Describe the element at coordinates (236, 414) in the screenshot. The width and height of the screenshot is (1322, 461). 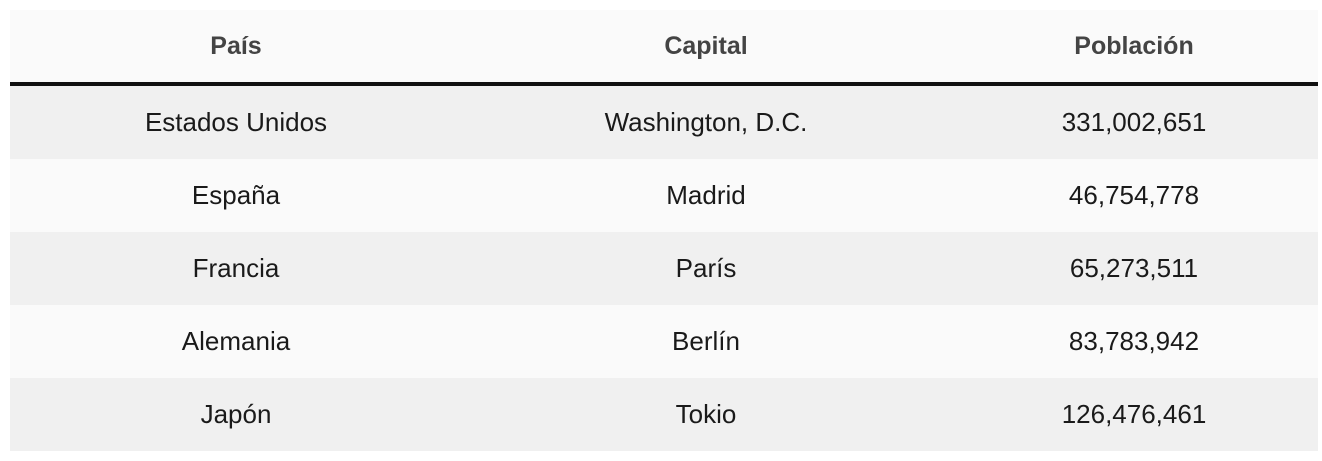
I see `cell-country: Japón` at that location.